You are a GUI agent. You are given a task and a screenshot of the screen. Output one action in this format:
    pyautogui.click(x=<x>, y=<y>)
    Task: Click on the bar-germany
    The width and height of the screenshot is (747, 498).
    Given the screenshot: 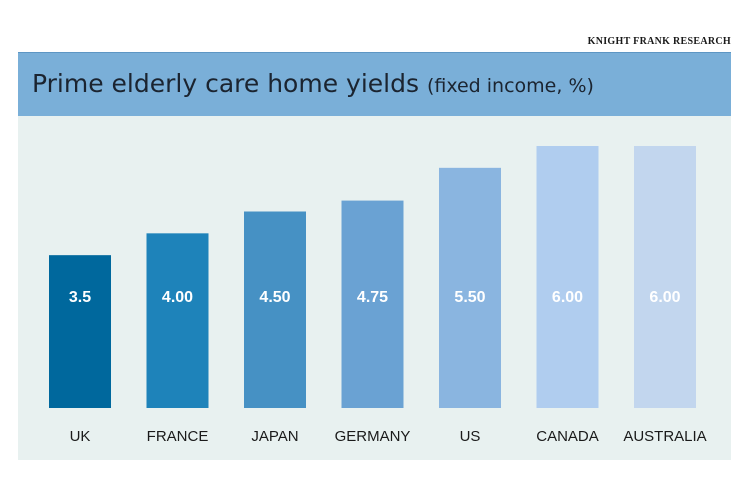 What is the action you would take?
    pyautogui.click(x=372, y=304)
    